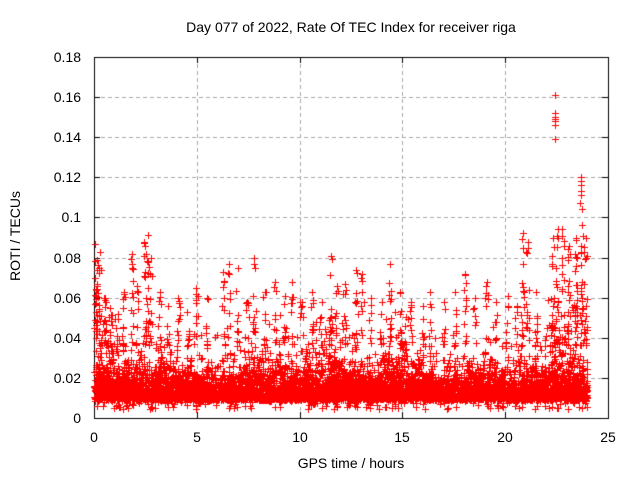 This screenshot has width=640, height=480. What do you see at coordinates (67, 378) in the screenshot?
I see `y-tick-label: 0.02` at bounding box center [67, 378].